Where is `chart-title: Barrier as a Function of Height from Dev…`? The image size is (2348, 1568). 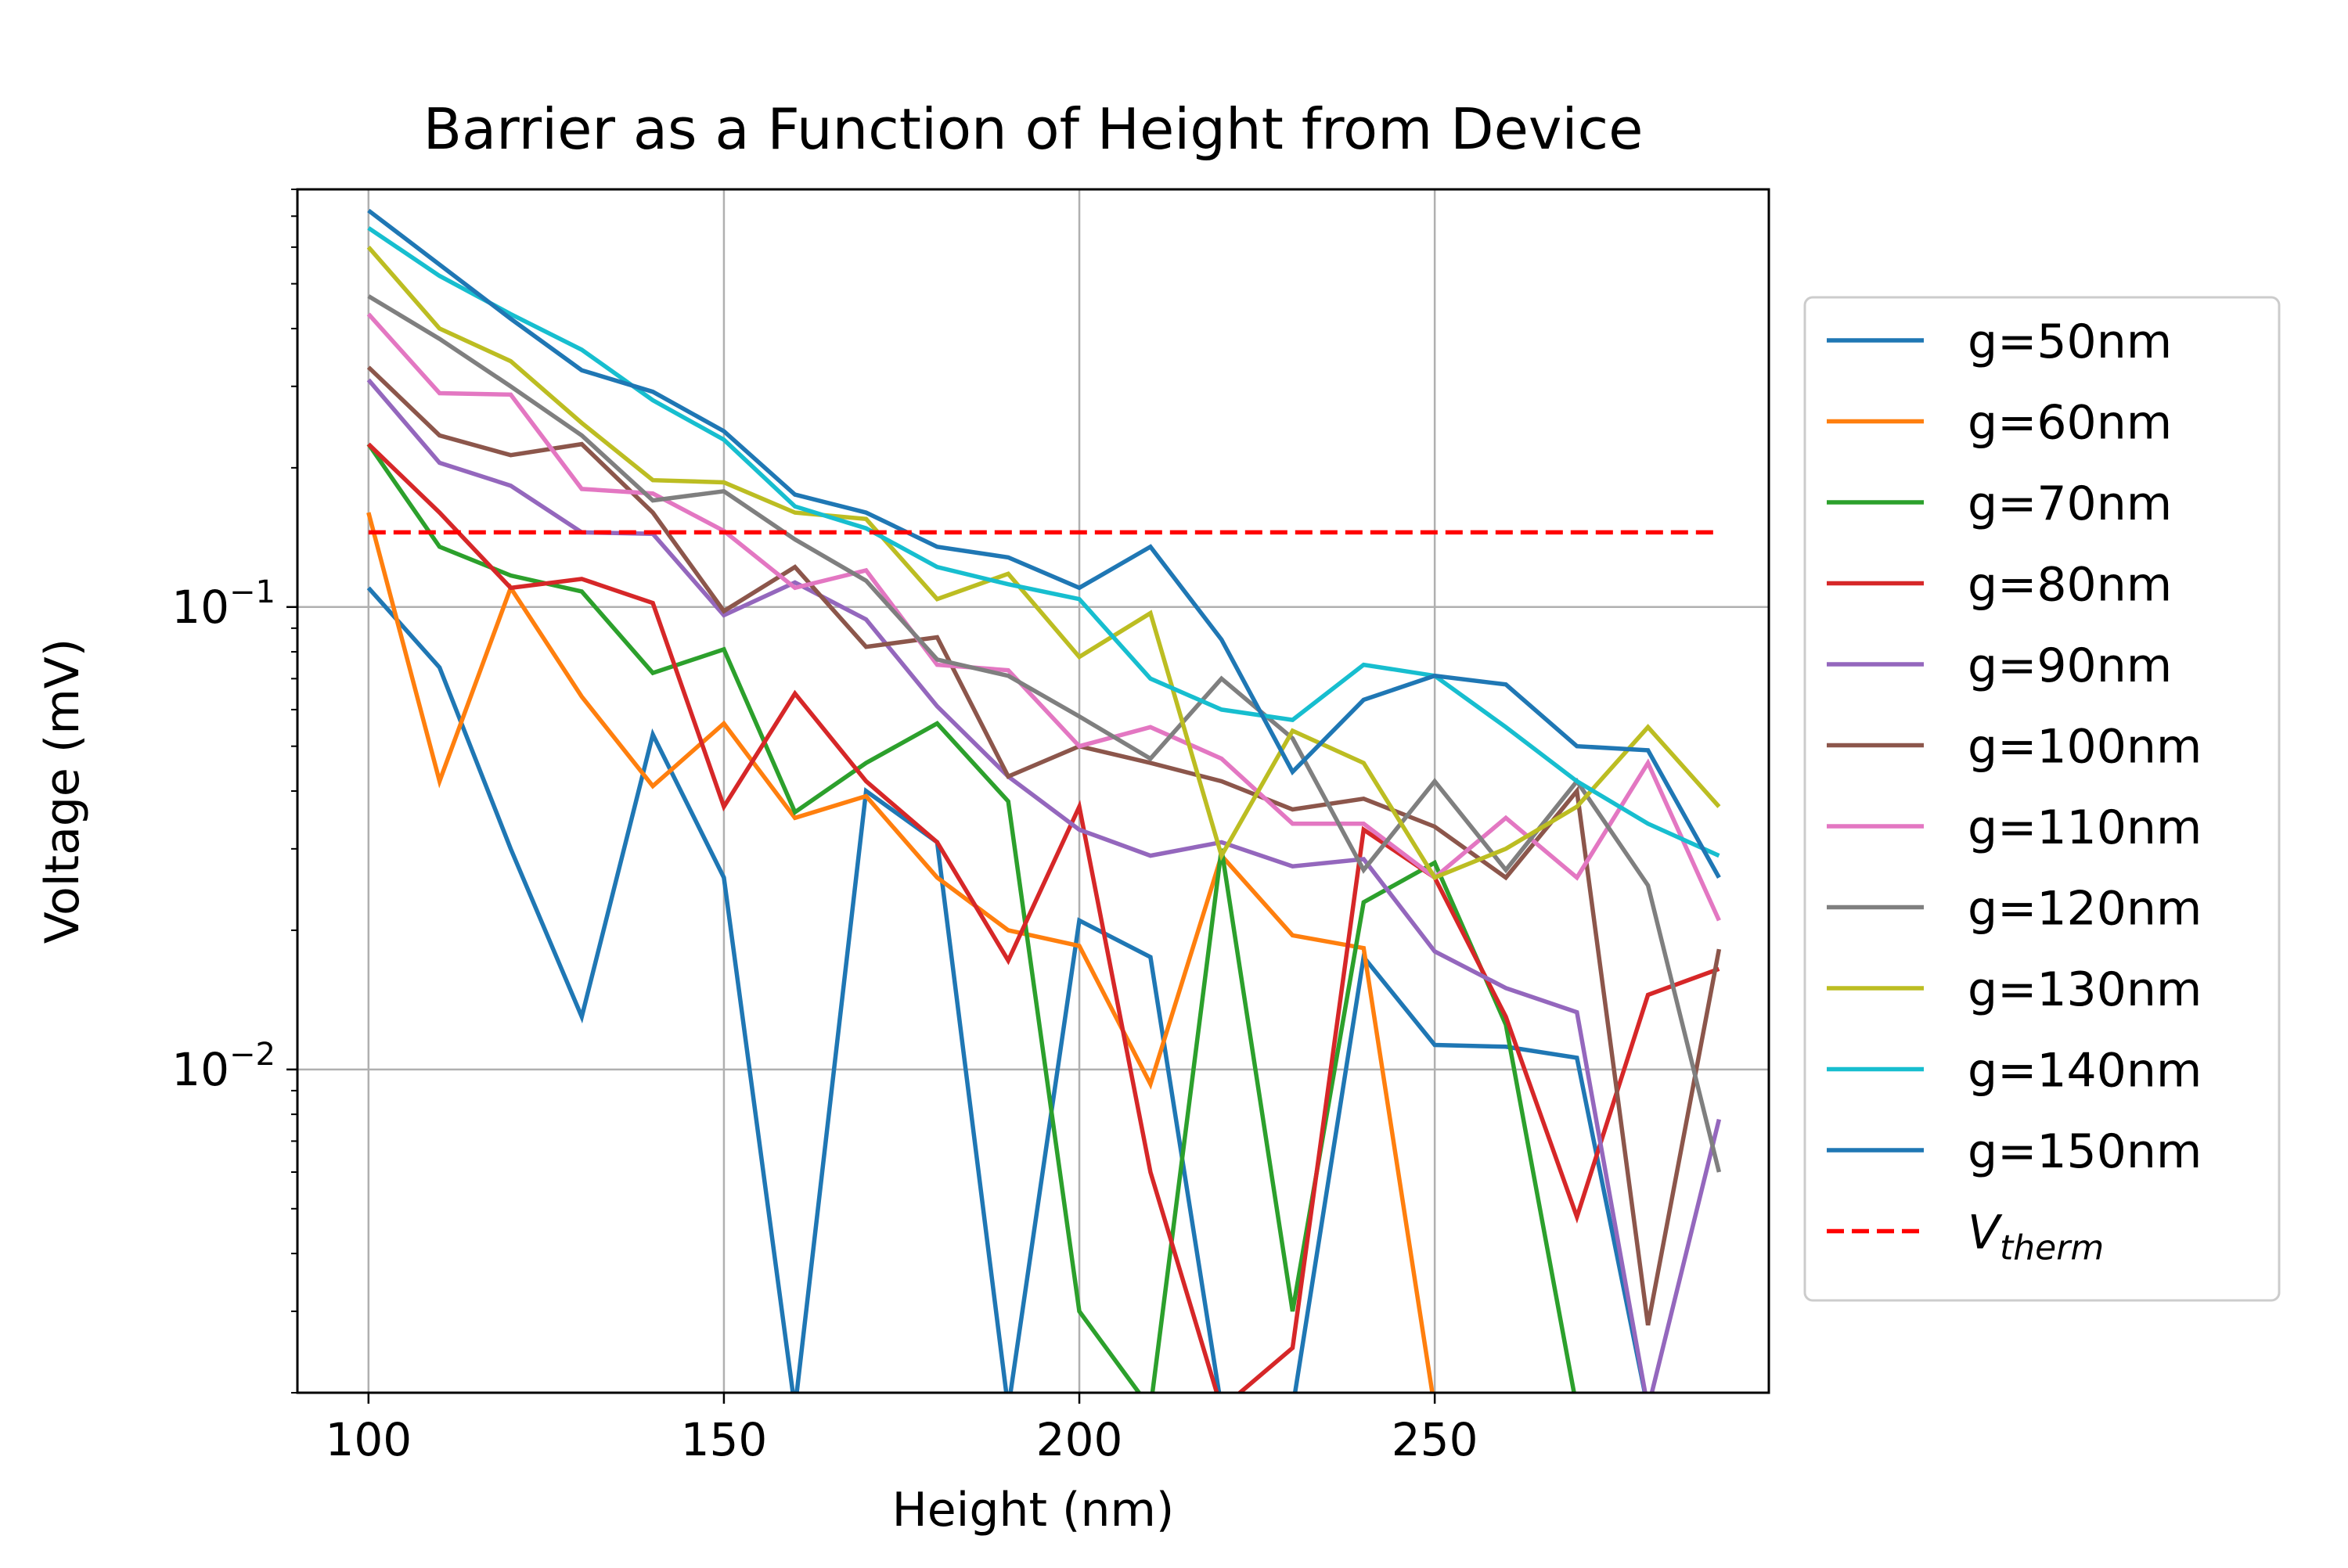 chart-title: Barrier as a Function of Height from Dev… is located at coordinates (1033, 129).